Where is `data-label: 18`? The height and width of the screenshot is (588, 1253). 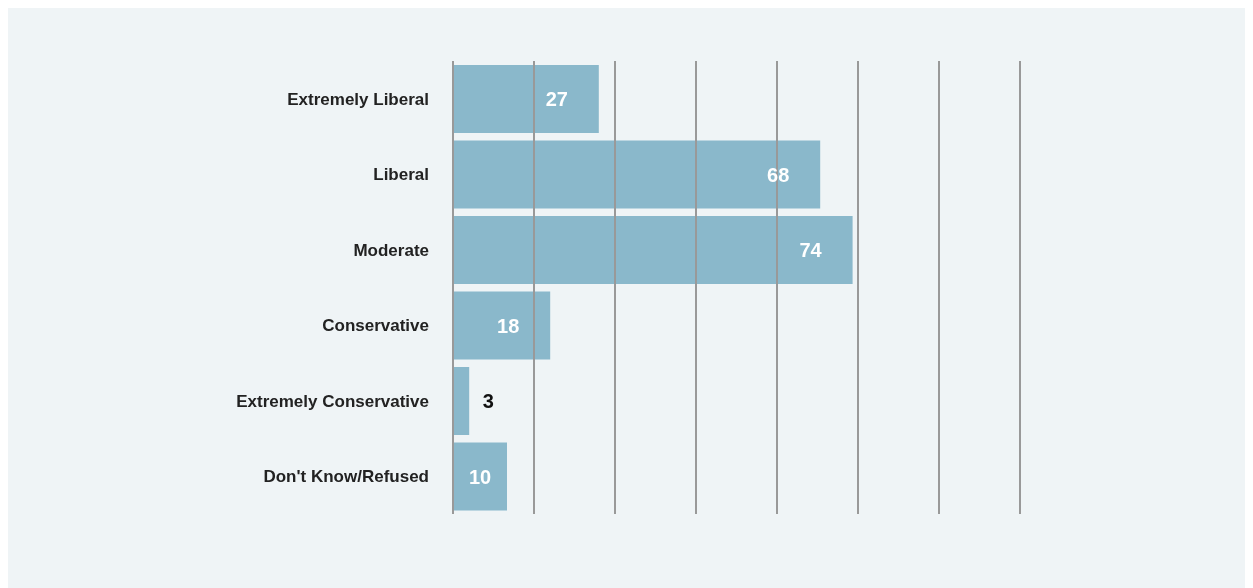 data-label: 18 is located at coordinates (508, 325).